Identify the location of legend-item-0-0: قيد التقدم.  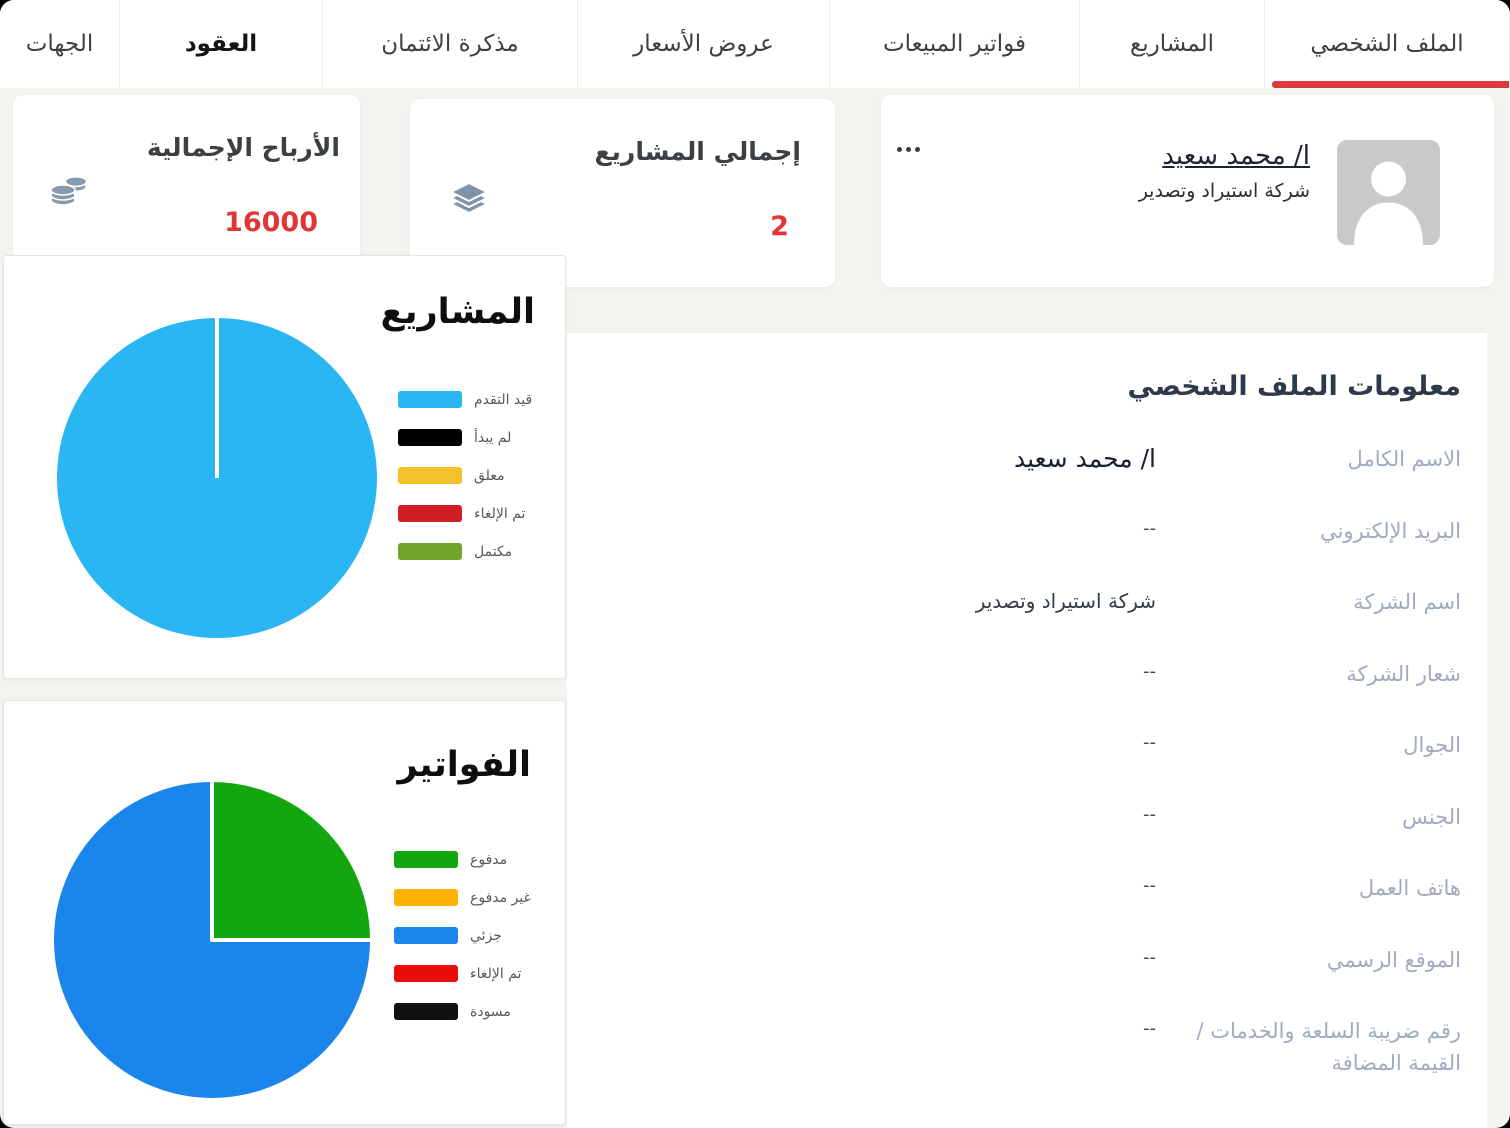
(465, 399).